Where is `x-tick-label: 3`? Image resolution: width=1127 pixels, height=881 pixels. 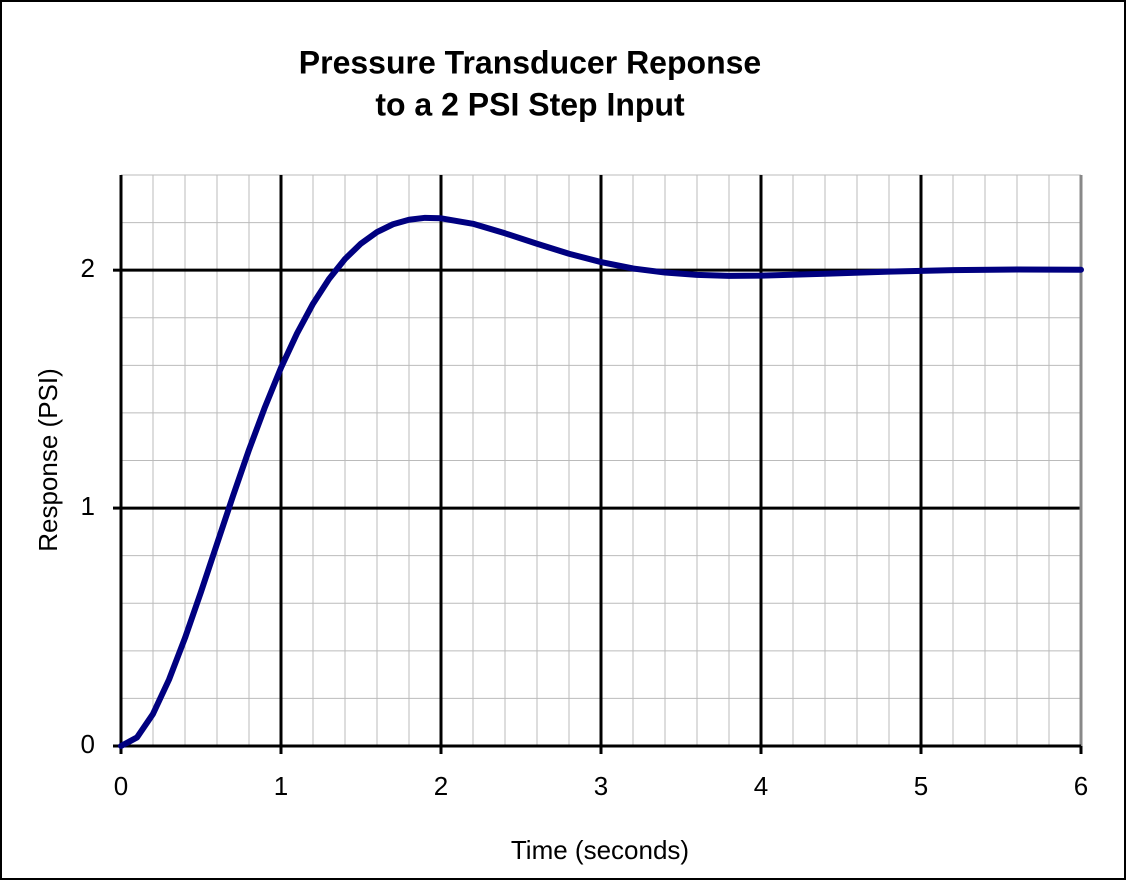 x-tick-label: 3 is located at coordinates (601, 786).